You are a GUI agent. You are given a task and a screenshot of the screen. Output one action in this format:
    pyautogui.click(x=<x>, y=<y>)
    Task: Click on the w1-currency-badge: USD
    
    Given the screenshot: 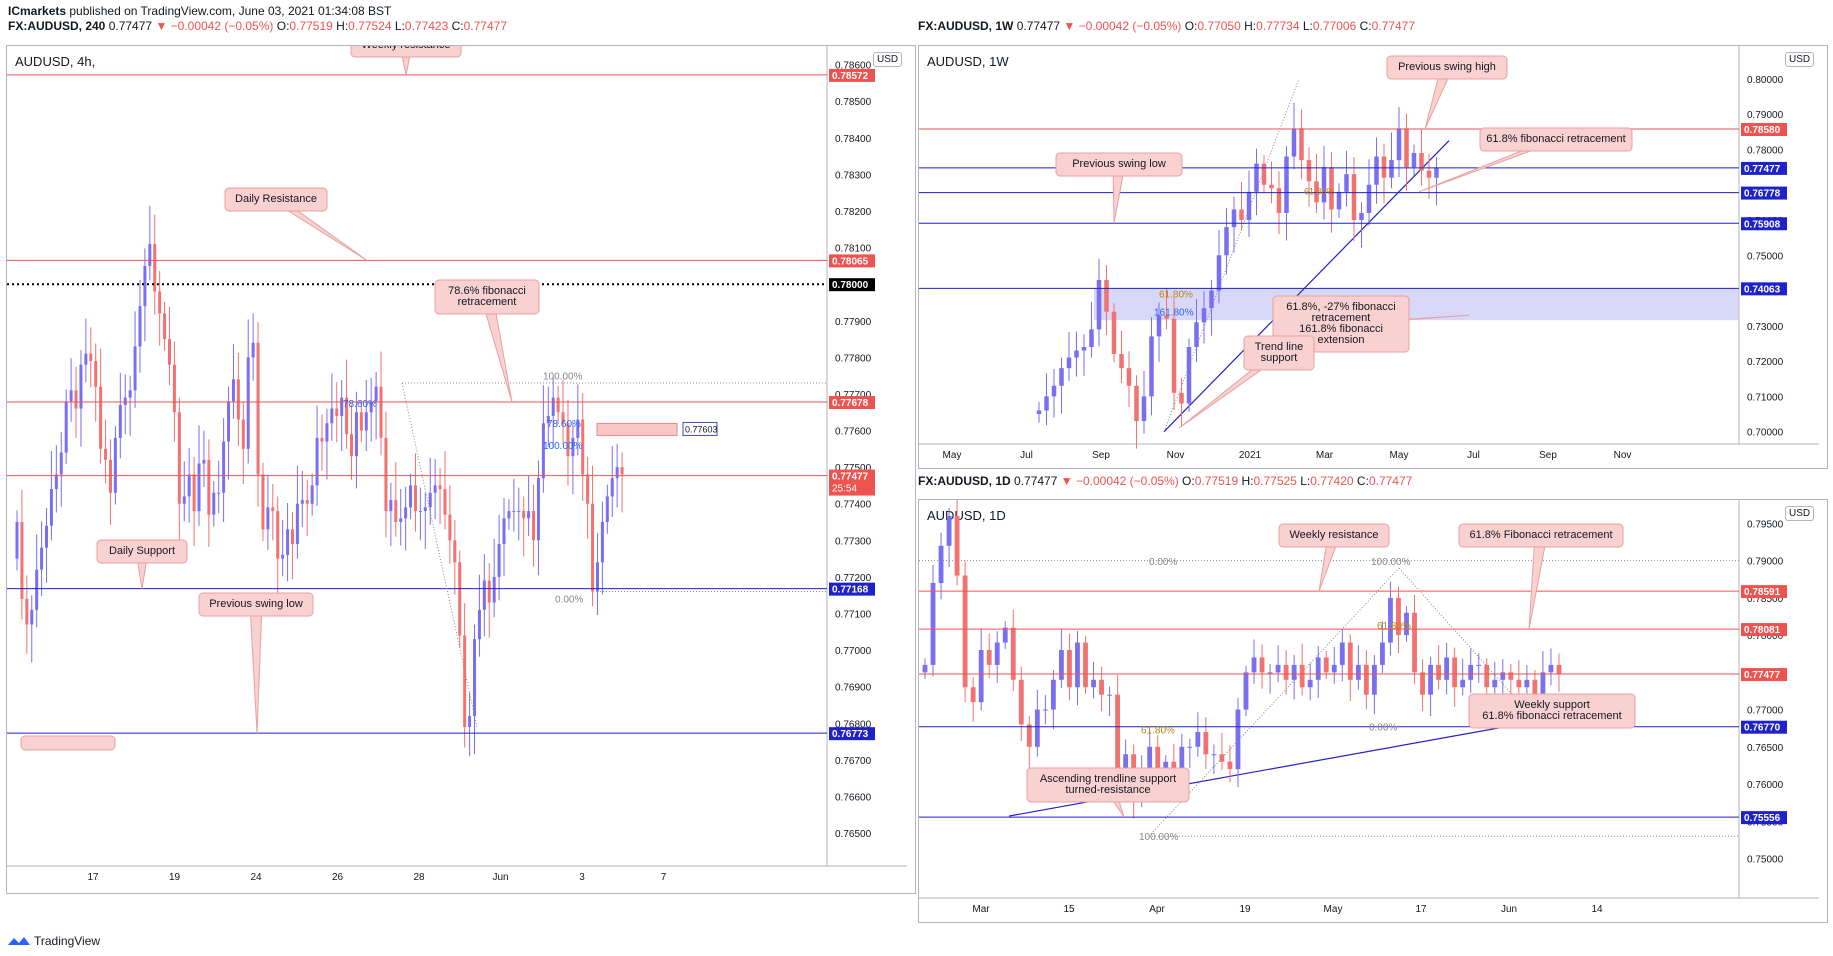 What is the action you would take?
    pyautogui.click(x=1800, y=59)
    